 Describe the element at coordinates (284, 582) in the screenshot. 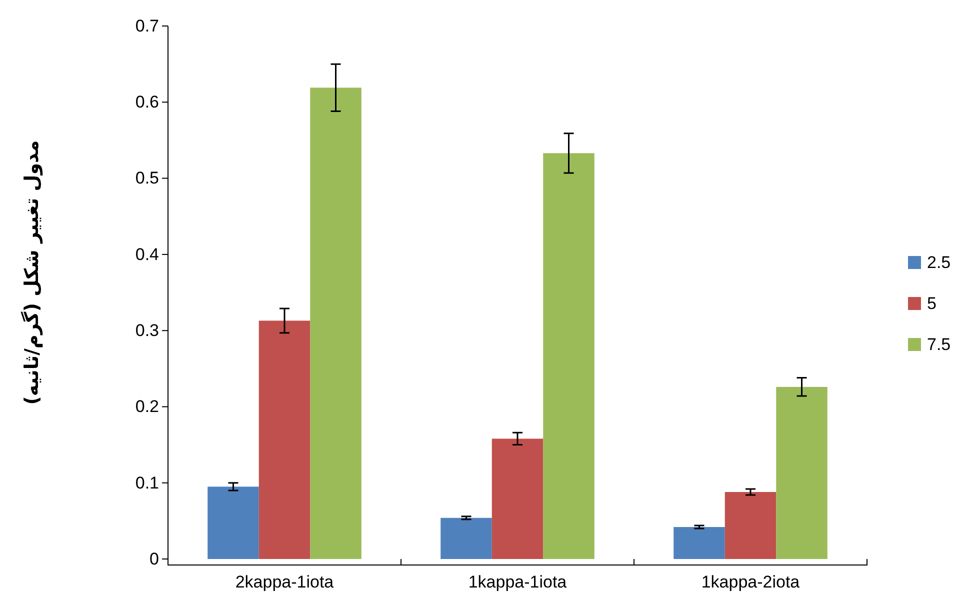

I see `x-tick-label: 2kappa-1iota` at that location.